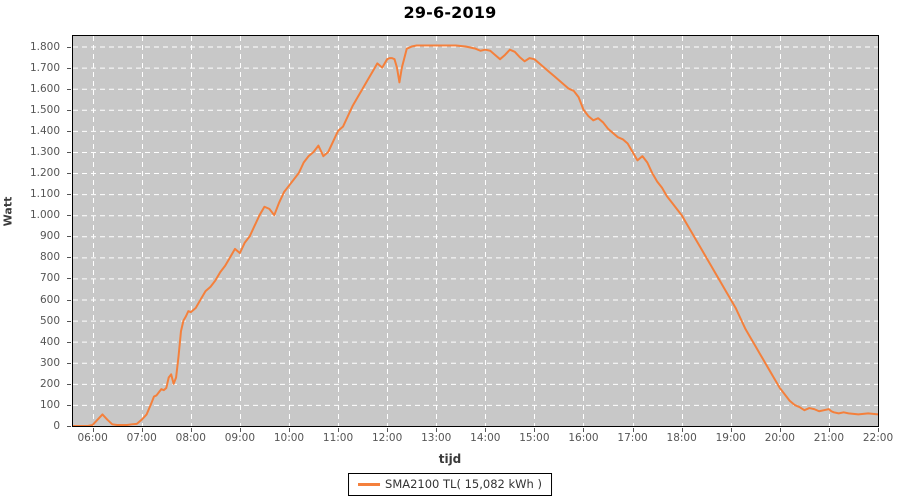  What do you see at coordinates (485, 438) in the screenshot?
I see `x-tick-label: 14:00` at bounding box center [485, 438].